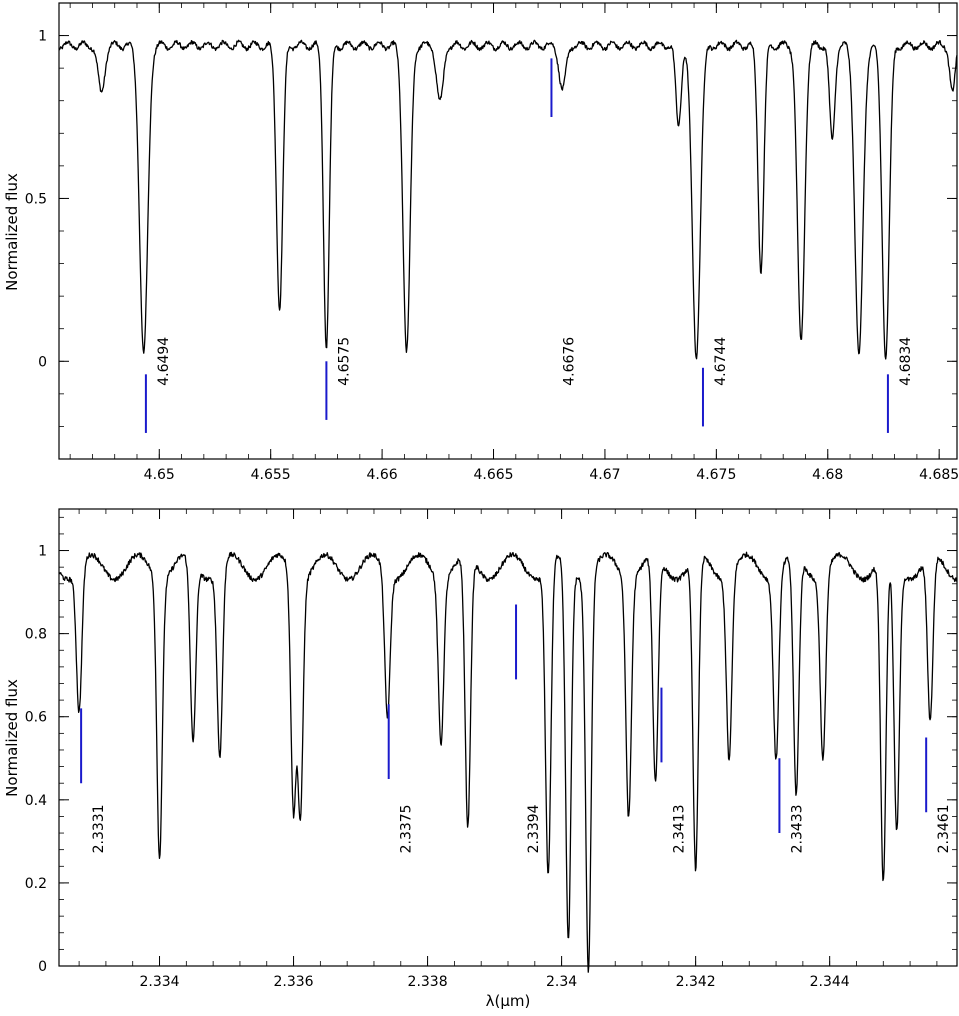 The width and height of the screenshot is (959, 1016). Describe the element at coordinates (797, 828) in the screenshot. I see `bottom-line-label: 2.3433` at that location.